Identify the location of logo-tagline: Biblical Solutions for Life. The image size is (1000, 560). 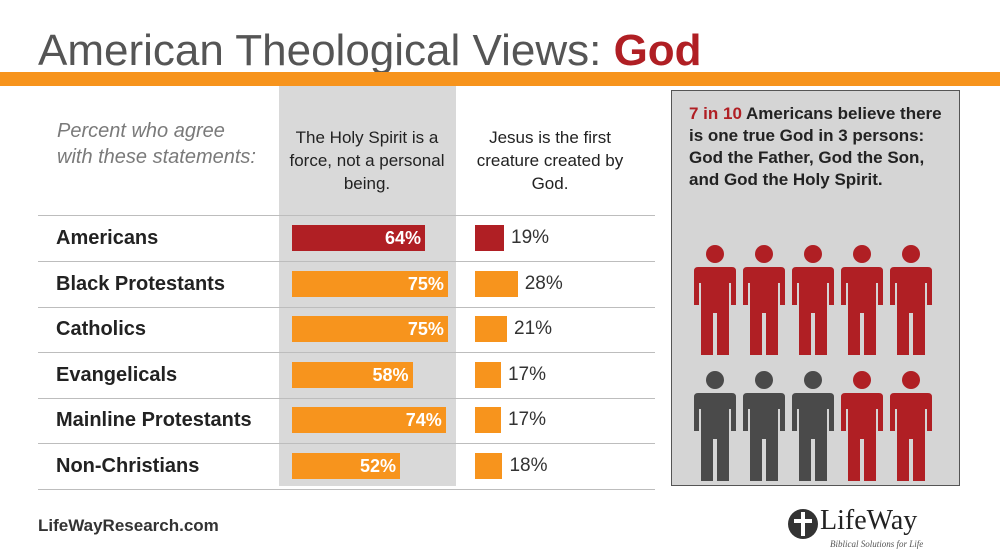
(877, 544).